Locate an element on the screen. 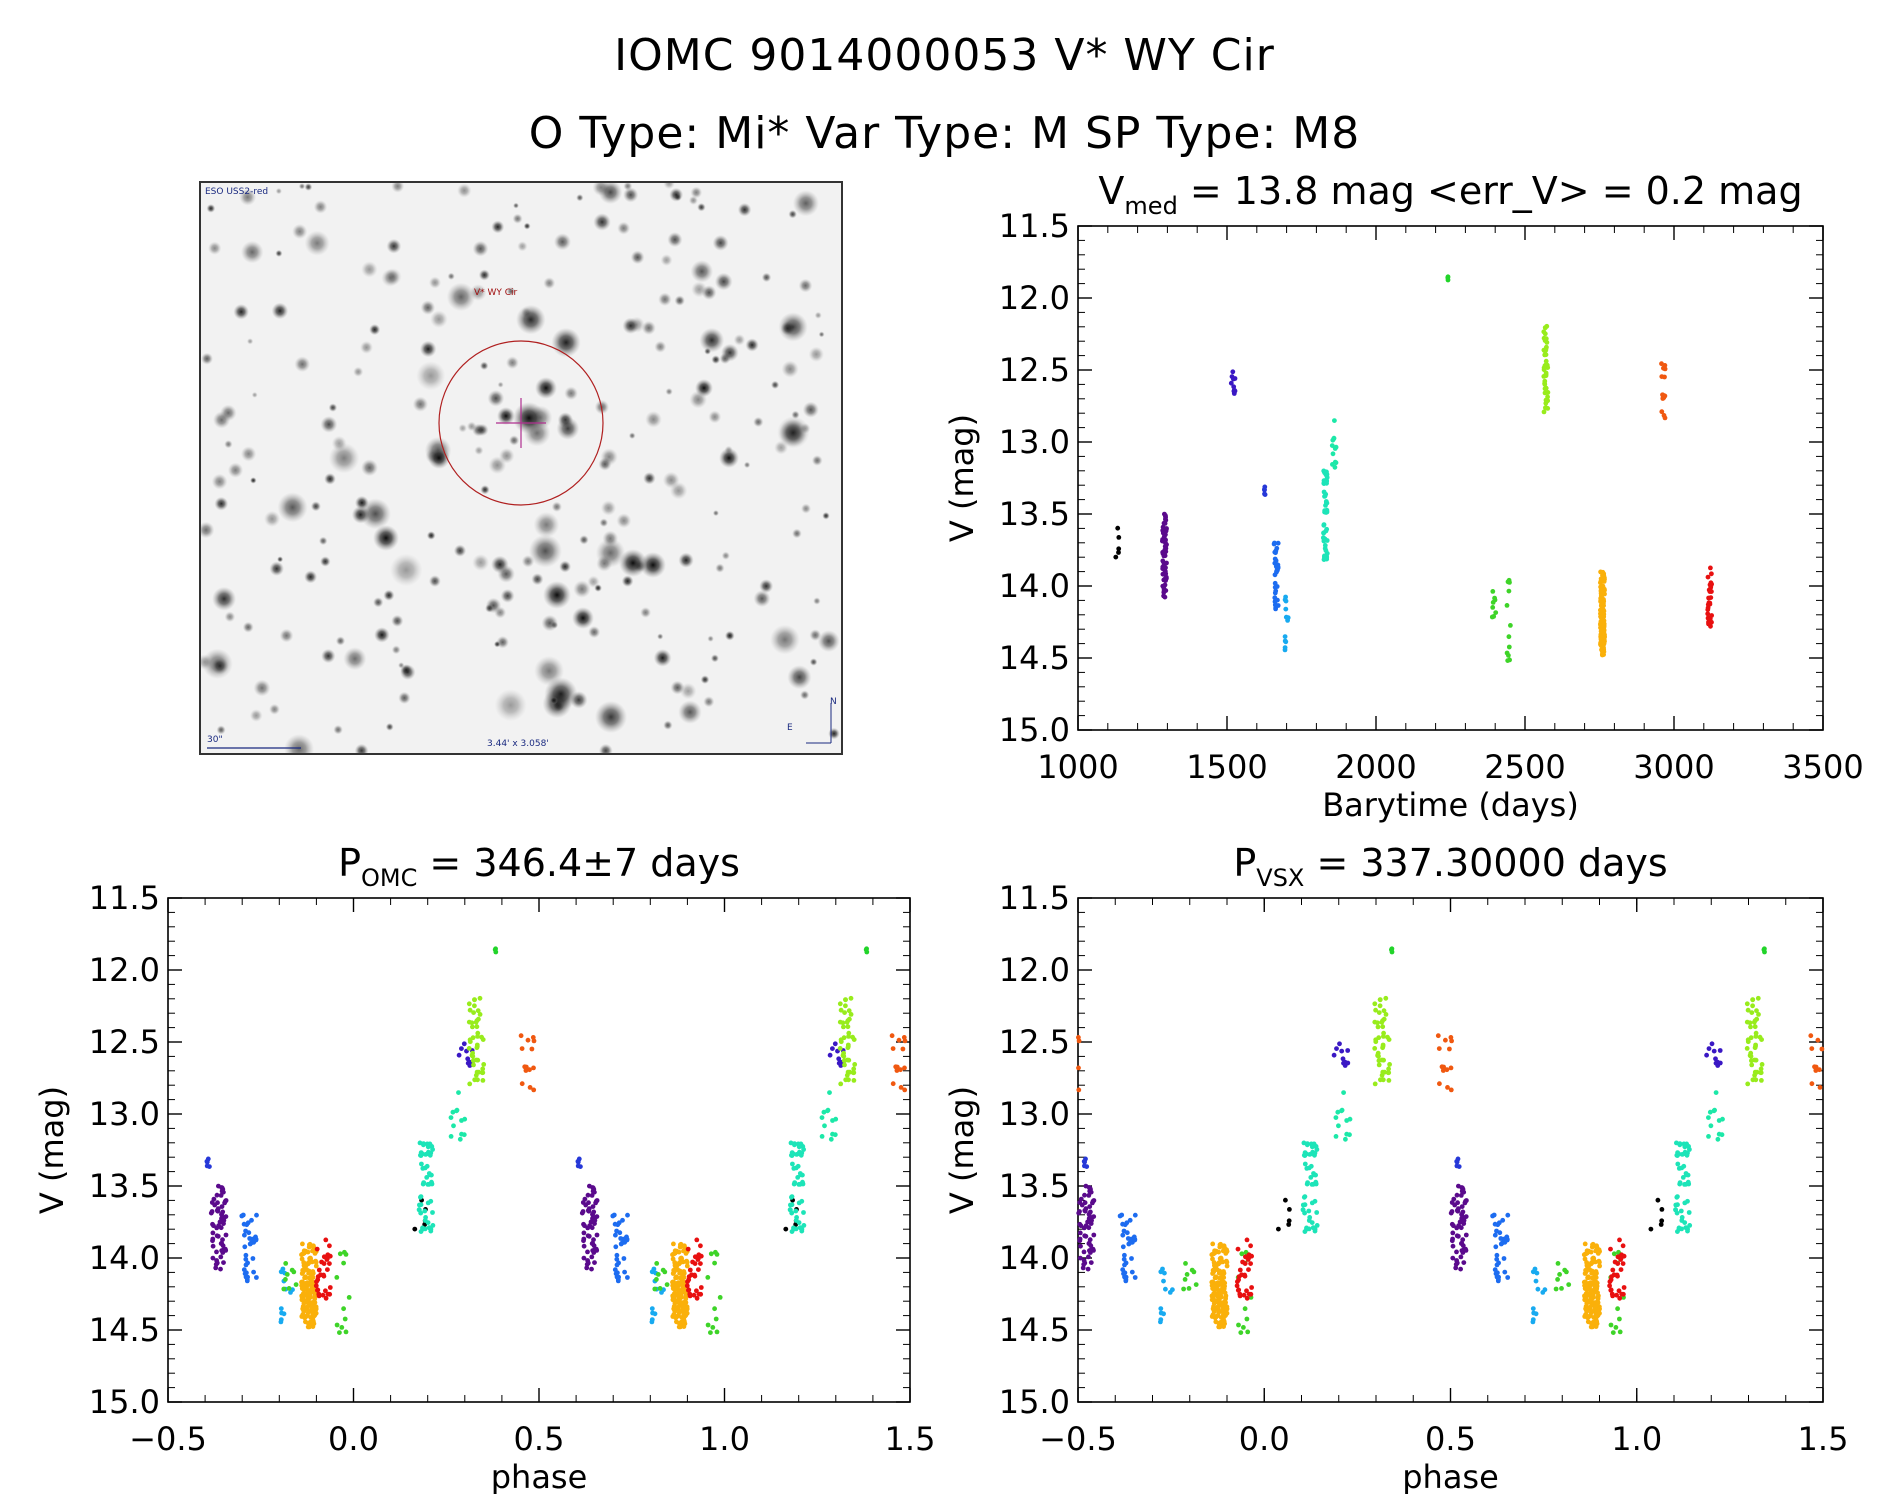 This screenshot has height=1494, width=1889. target-circle is located at coordinates (521, 423).